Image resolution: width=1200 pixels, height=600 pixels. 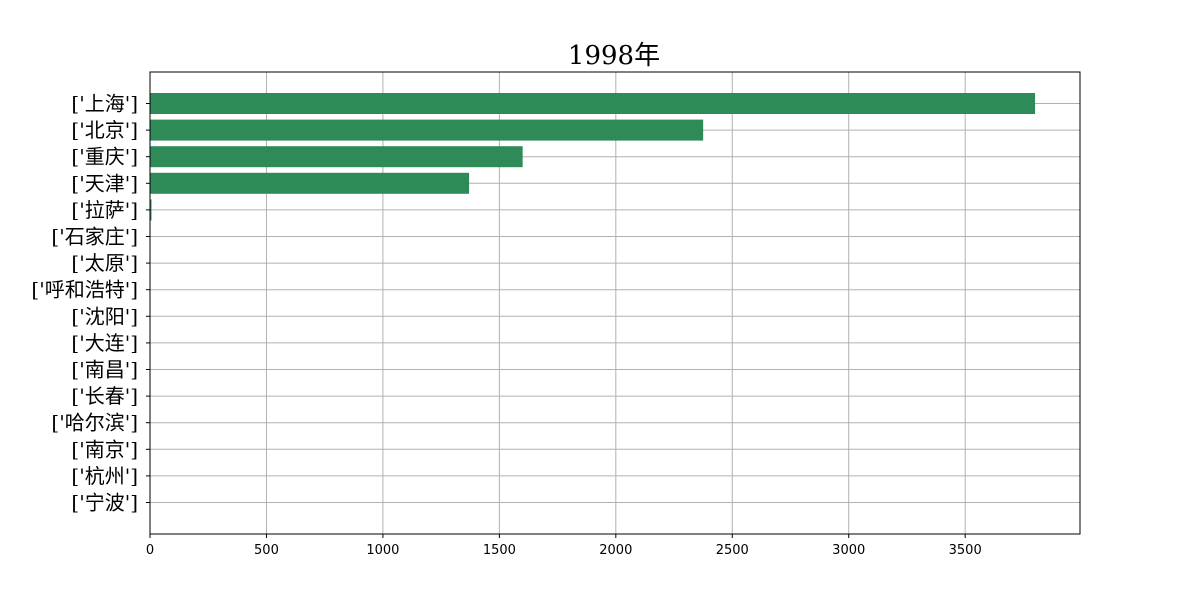 I want to click on category-label: ['杭州'], so click(x=104, y=476).